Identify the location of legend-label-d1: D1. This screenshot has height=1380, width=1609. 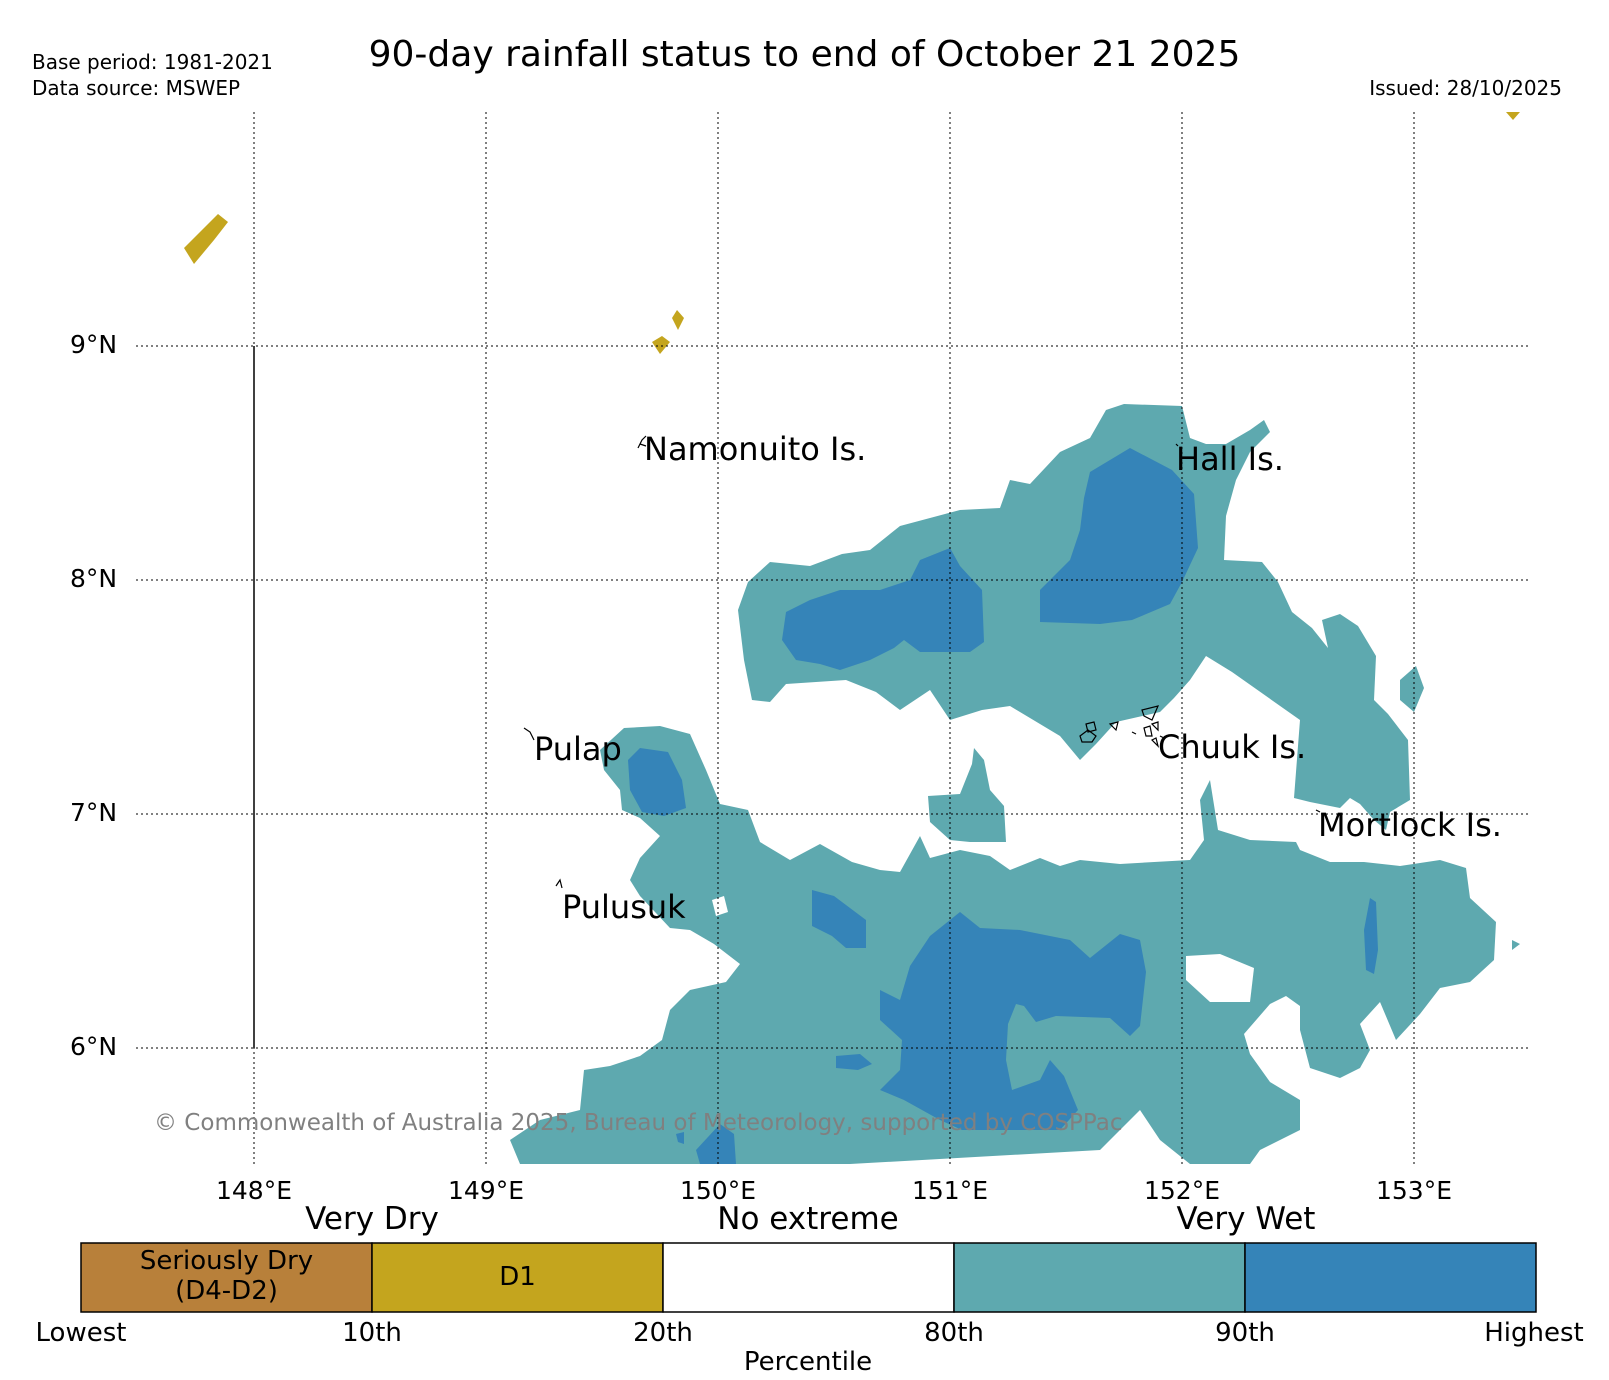
(517, 1277).